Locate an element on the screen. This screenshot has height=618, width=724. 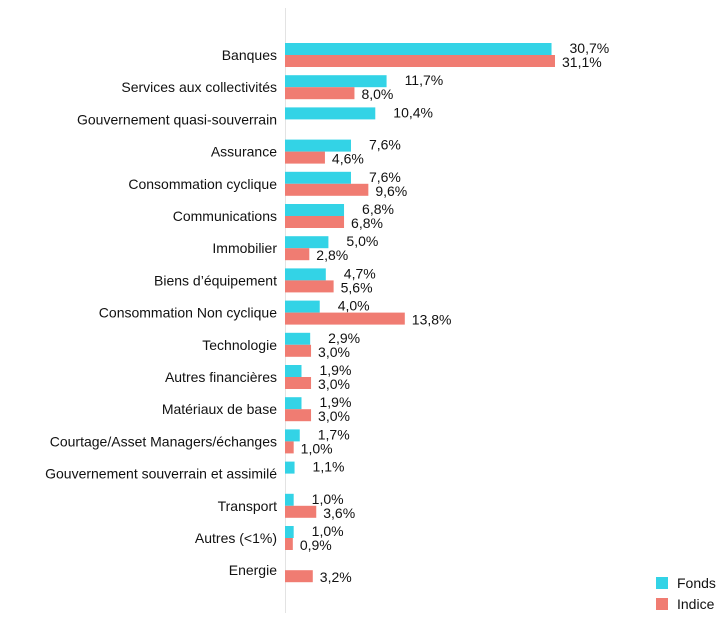
legend-swatch-fonds is located at coordinates (662, 583).